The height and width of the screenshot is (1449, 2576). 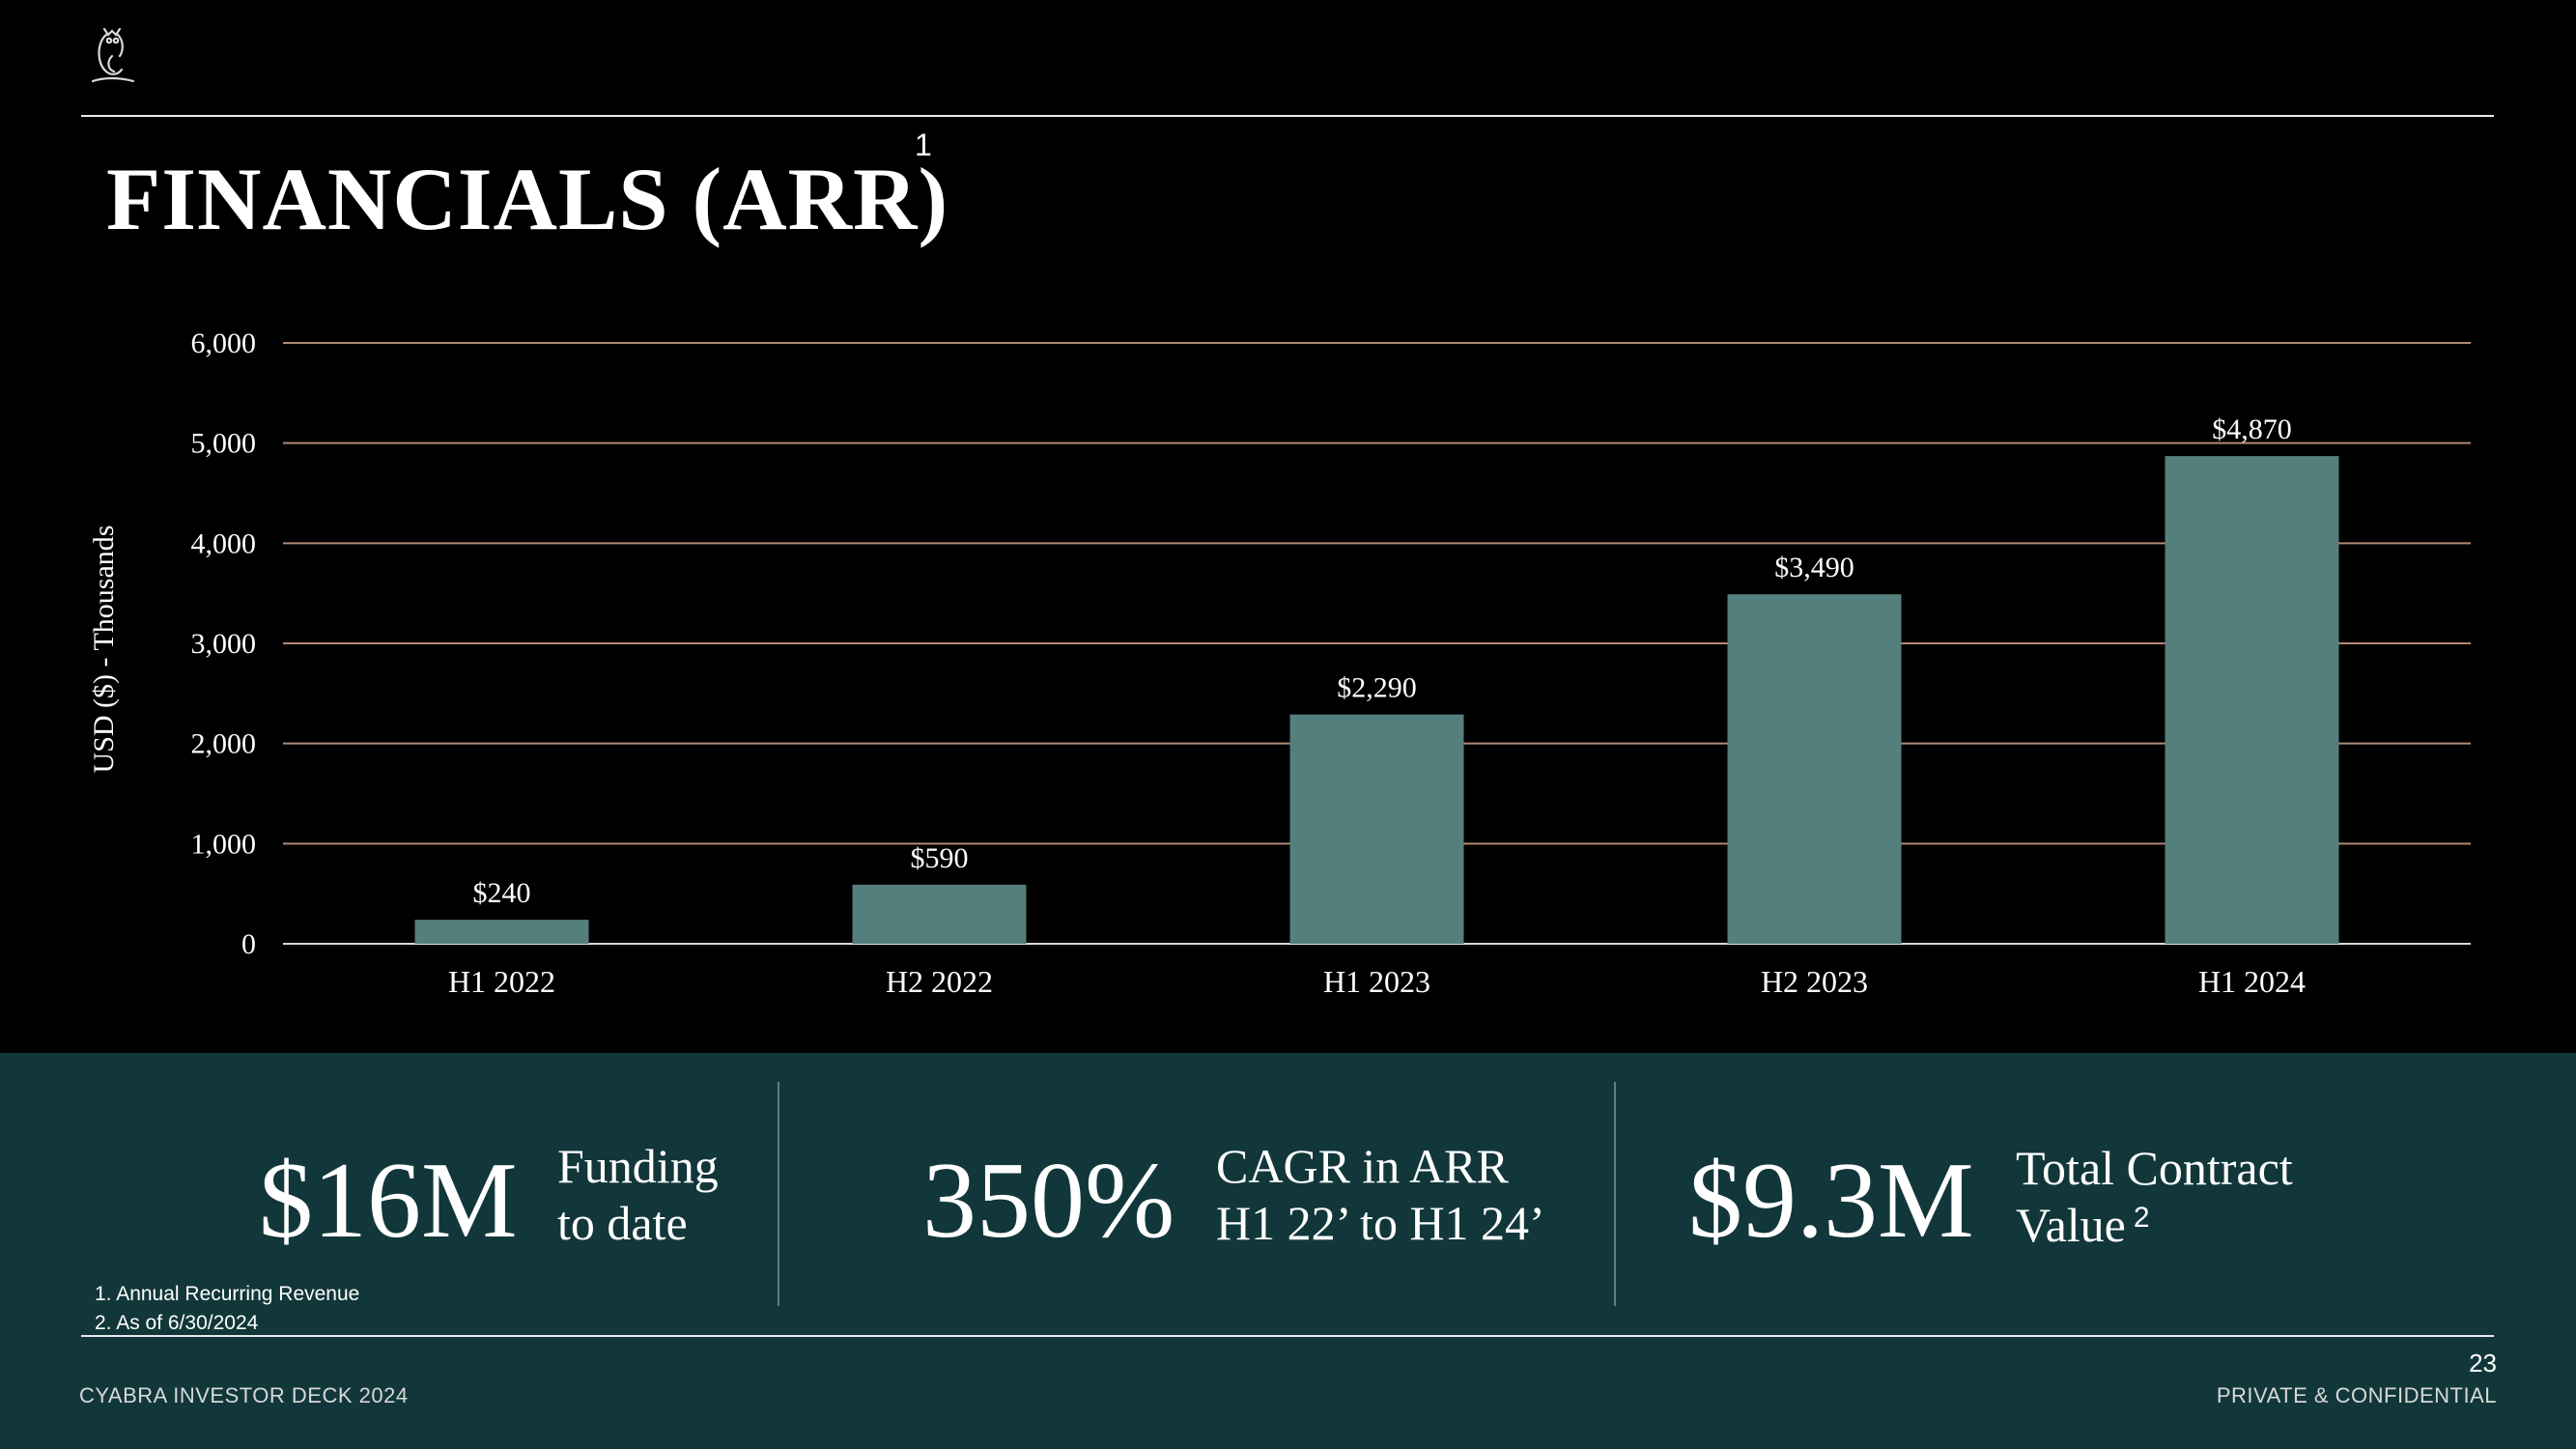 I want to click on header-rule, so click(x=1287, y=116).